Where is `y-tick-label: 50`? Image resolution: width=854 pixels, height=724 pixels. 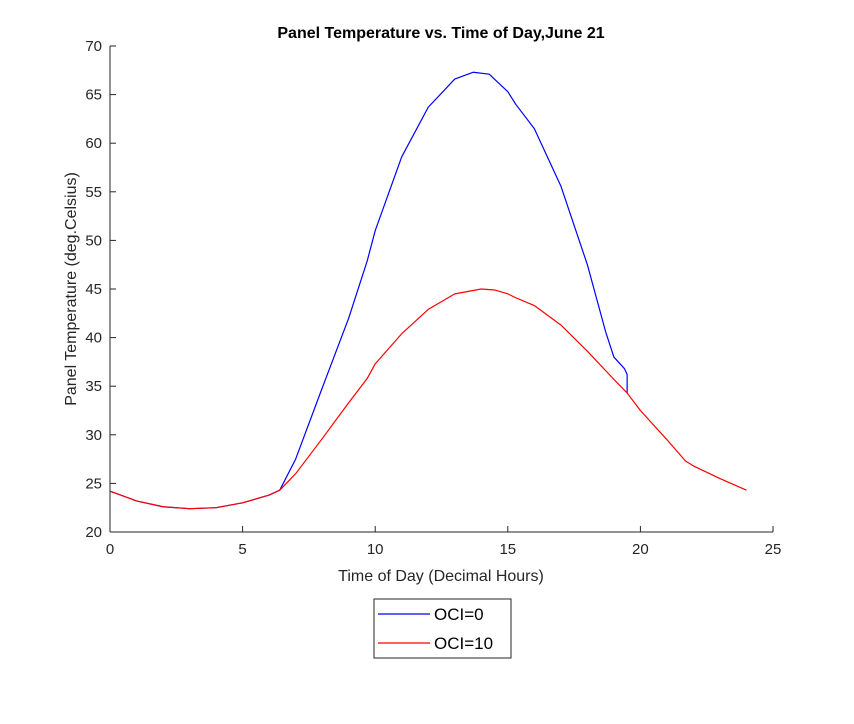 y-tick-label: 50 is located at coordinates (93, 240).